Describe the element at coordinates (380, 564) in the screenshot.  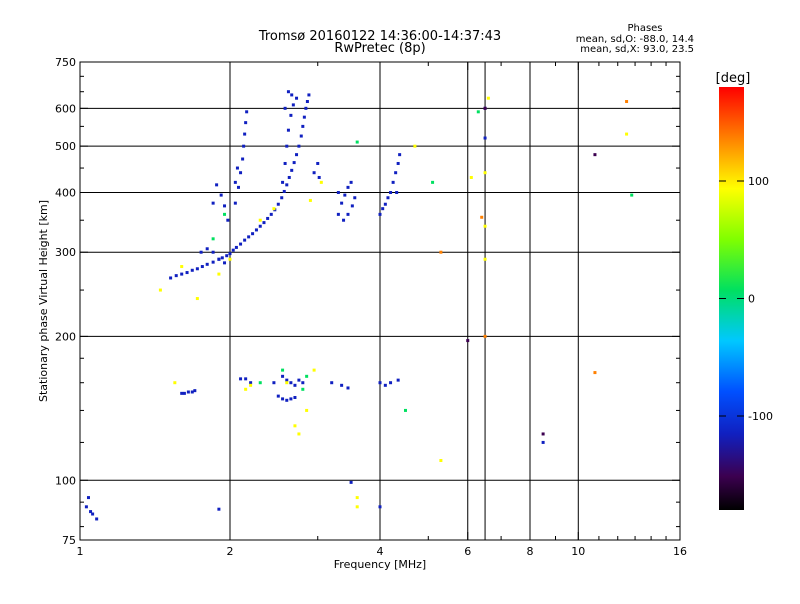
I see `x-axis-label: Frequency [MHz]` at that location.